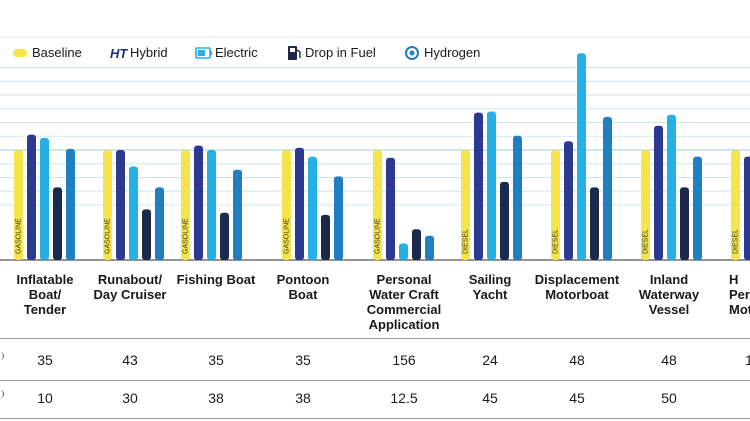 The height and width of the screenshot is (421, 750). What do you see at coordinates (236, 52) in the screenshot?
I see `legend-label: Electric` at bounding box center [236, 52].